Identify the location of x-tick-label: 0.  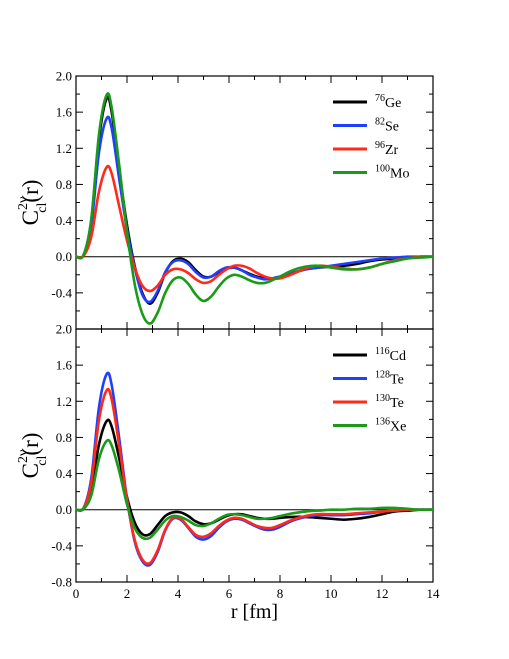
(76, 593).